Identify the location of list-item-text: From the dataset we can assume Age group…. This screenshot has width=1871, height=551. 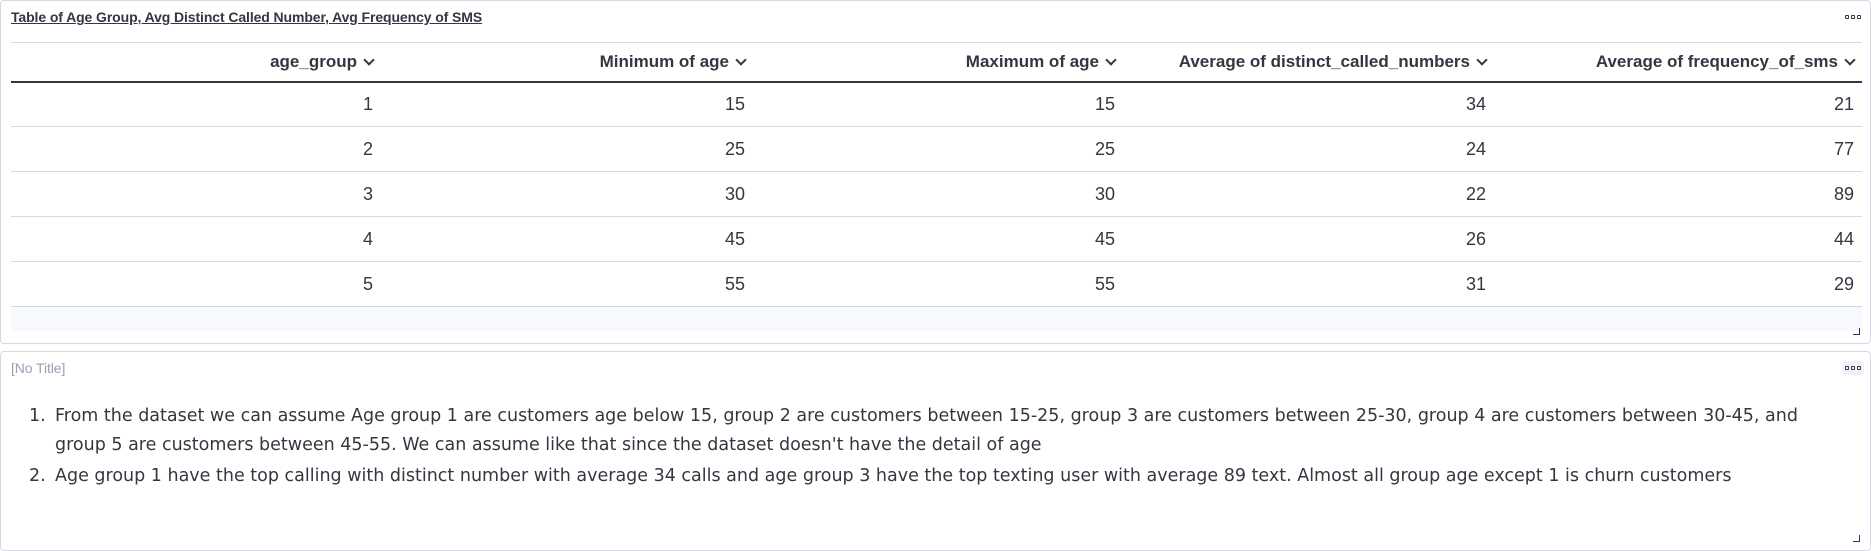
(926, 430).